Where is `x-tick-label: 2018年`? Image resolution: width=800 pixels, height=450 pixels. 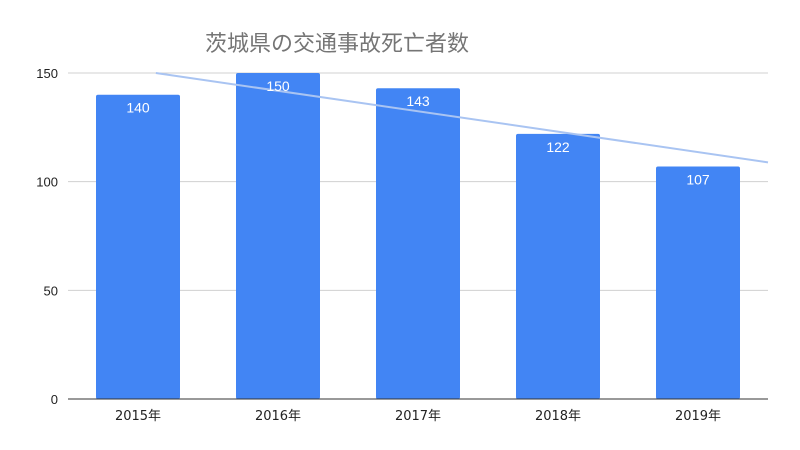 x-tick-label: 2018年 is located at coordinates (558, 416).